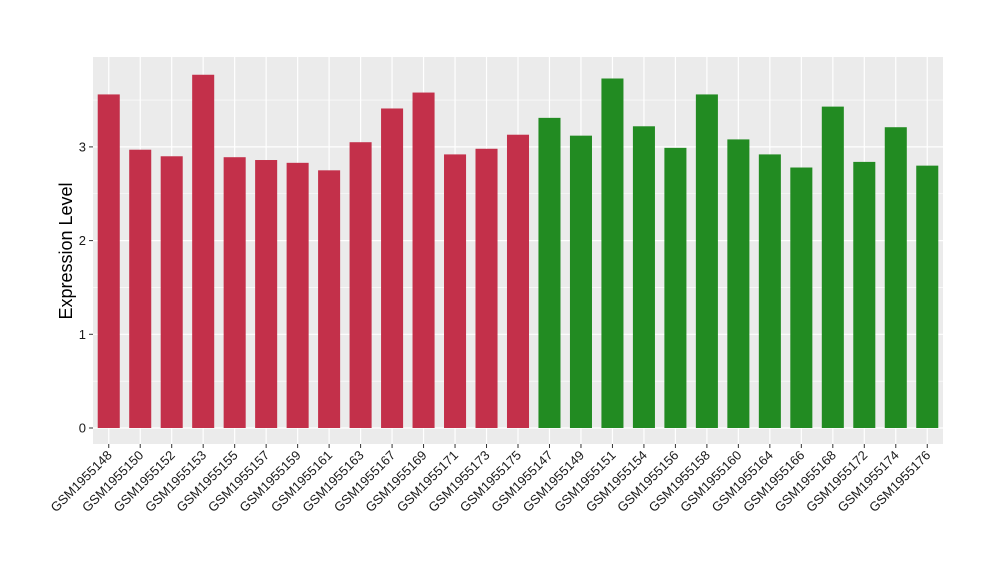  I want to click on bar-GSM1955160, so click(738, 284).